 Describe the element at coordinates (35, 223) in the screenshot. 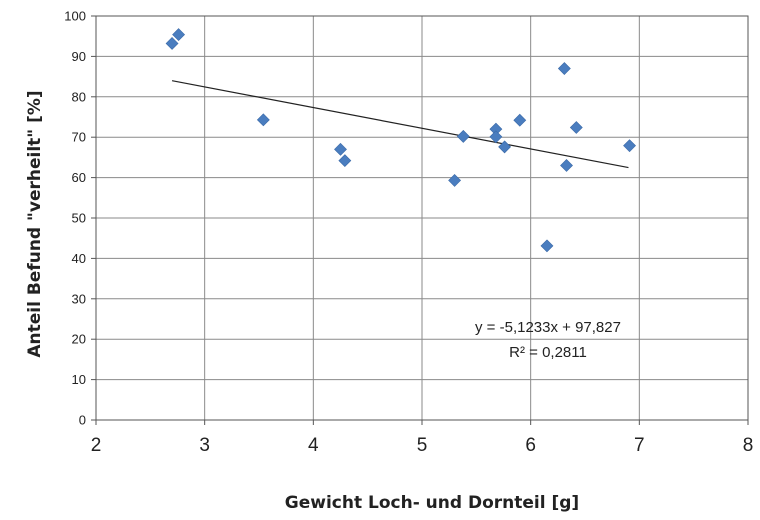

I see `y-axis-title: Anteil Befund "verheilt" [%]` at that location.